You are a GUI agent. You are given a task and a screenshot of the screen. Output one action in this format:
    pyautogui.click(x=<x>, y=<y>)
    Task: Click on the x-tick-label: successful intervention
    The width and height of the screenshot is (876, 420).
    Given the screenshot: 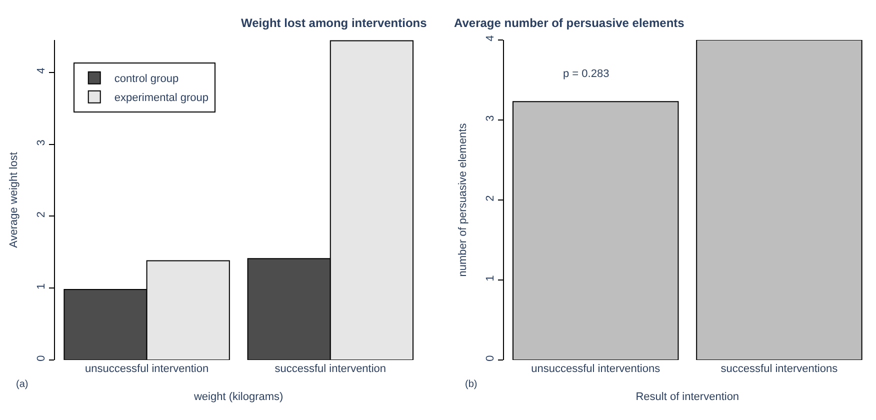 What is the action you would take?
    pyautogui.click(x=330, y=369)
    